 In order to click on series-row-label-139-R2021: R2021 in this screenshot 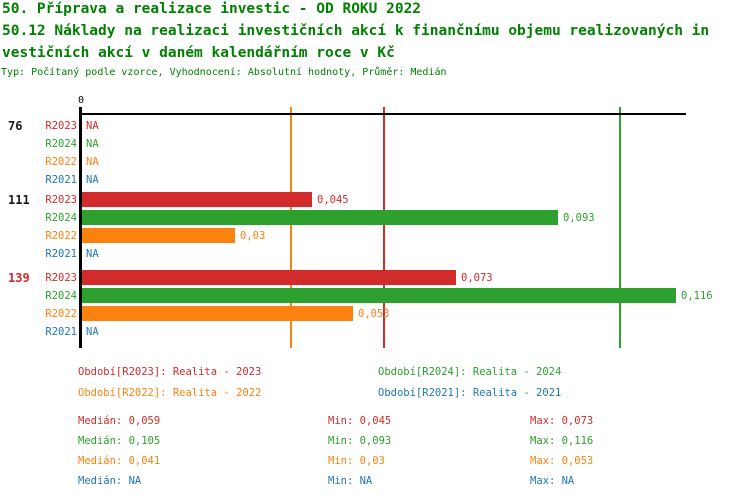, I will do `click(61, 332)`.